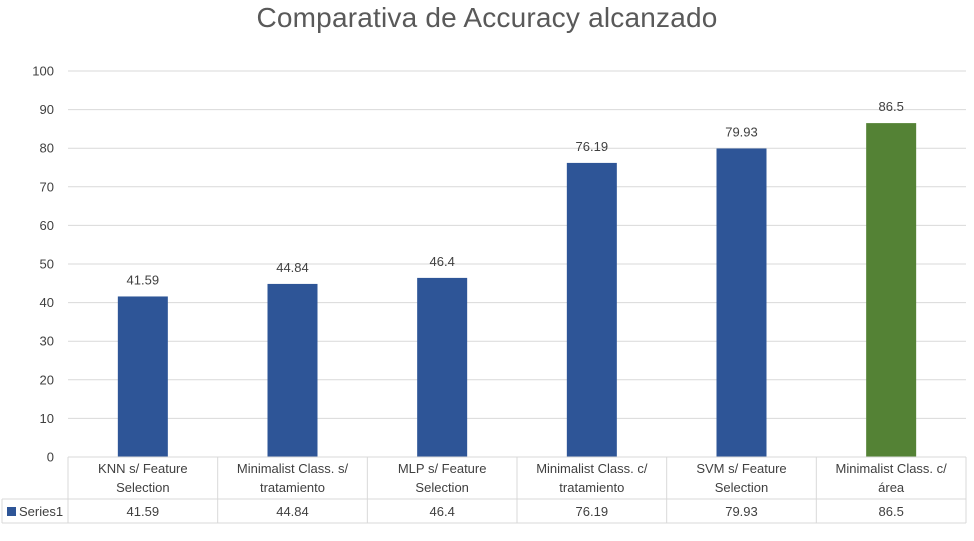  I want to click on y-tick-label: 50, so click(47, 264).